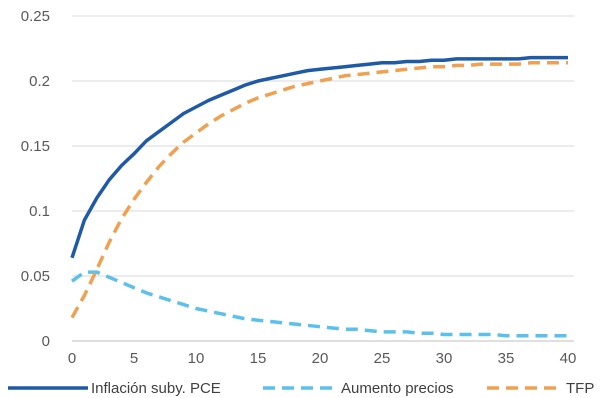  Describe the element at coordinates (196, 358) in the screenshot. I see `x-tick-label: 10` at that location.